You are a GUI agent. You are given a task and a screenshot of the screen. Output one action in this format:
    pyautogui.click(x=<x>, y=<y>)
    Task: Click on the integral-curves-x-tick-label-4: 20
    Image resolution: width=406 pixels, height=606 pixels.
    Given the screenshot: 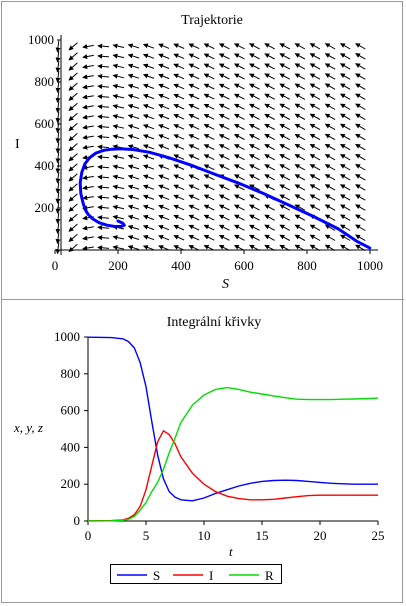 What is the action you would take?
    pyautogui.click(x=320, y=535)
    